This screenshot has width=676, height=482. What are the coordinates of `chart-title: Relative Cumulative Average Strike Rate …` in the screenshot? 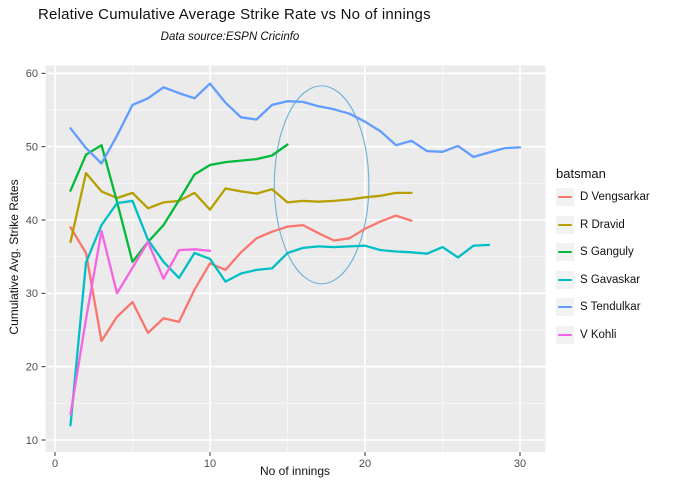 It's located at (234, 14).